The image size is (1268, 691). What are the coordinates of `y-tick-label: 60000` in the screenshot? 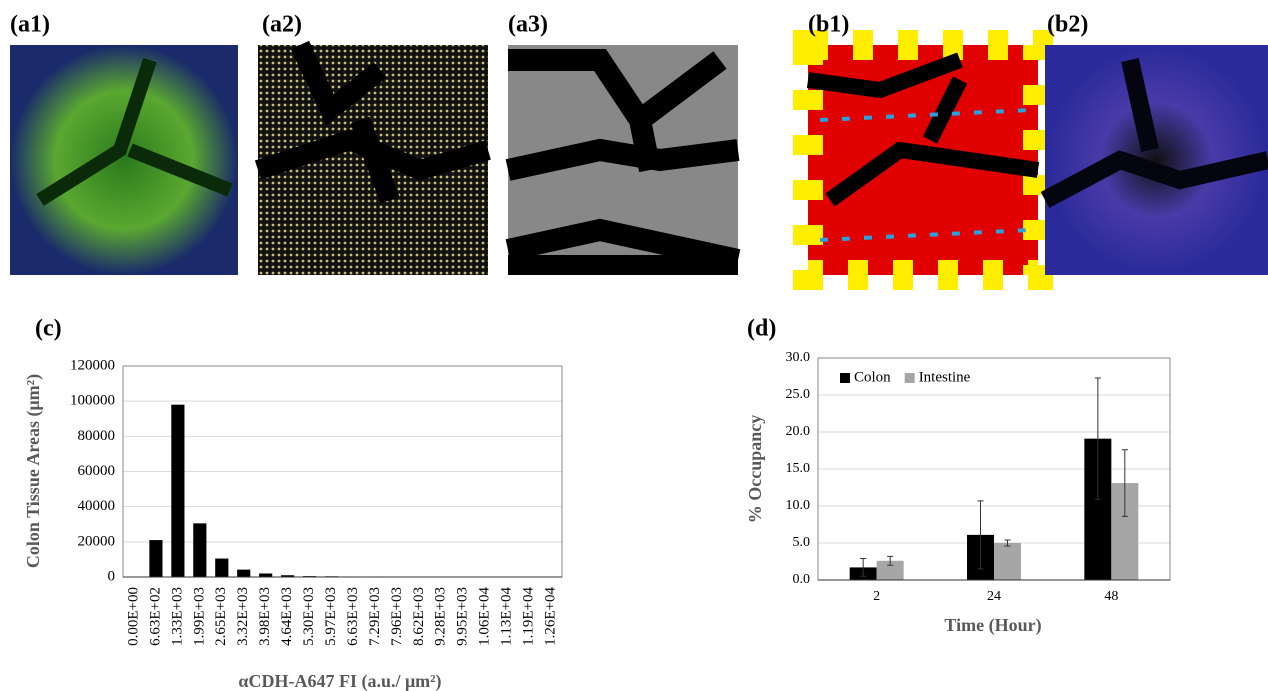 It's located at (97, 471).